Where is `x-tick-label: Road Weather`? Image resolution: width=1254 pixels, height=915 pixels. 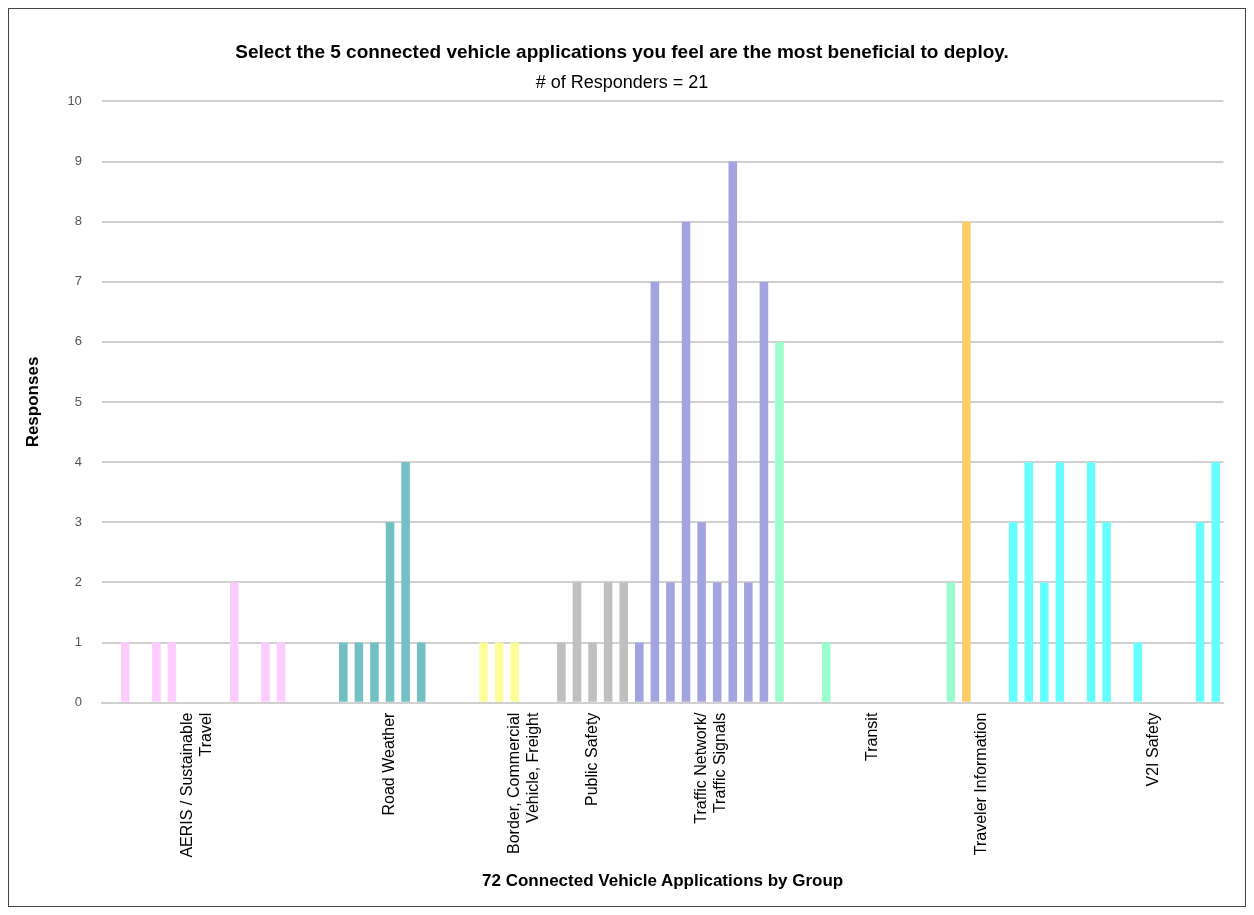 x-tick-label: Road Weather is located at coordinates (389, 763).